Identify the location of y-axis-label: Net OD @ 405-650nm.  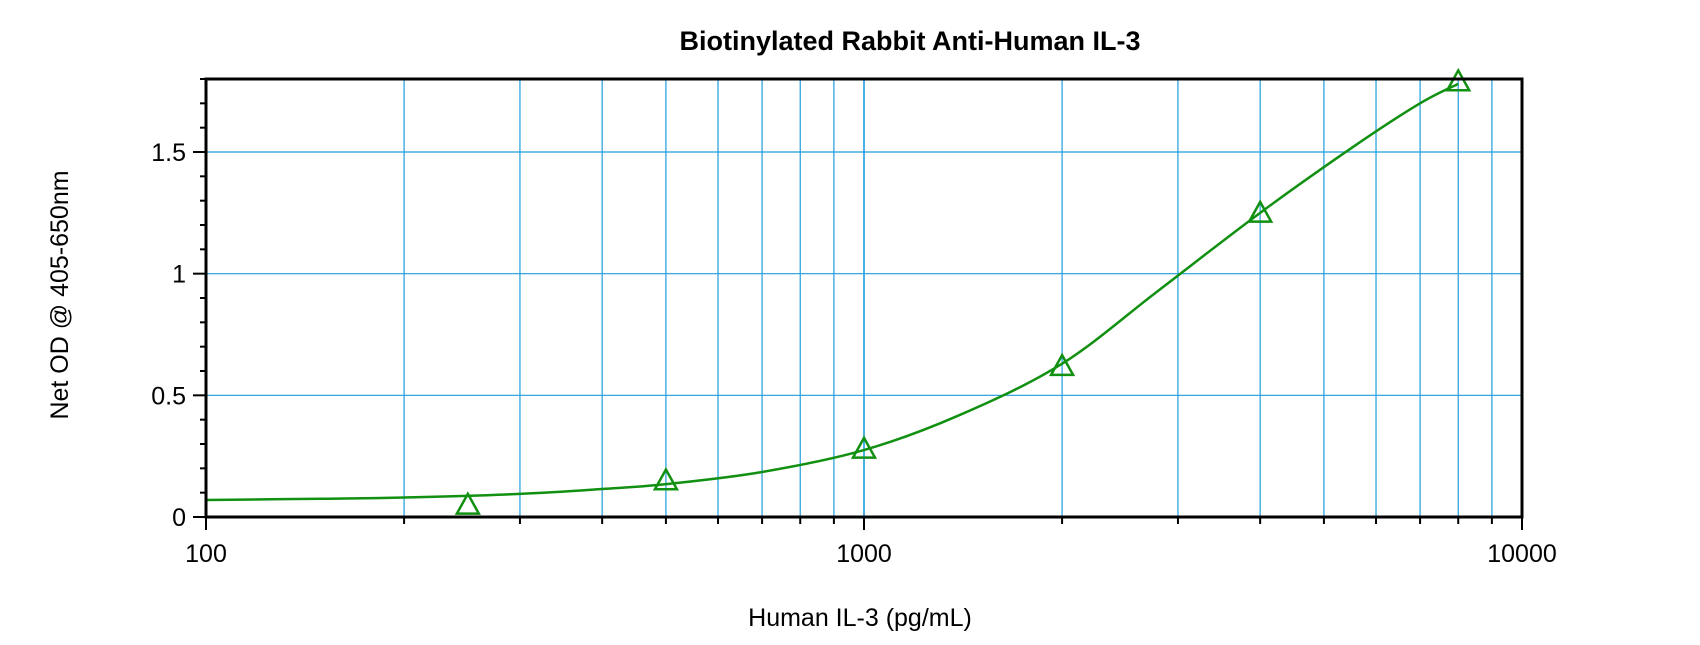
(60, 294).